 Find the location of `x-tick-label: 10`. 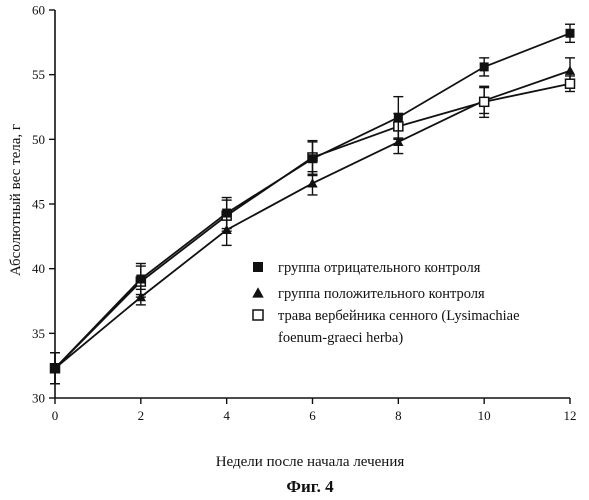

x-tick-label: 10 is located at coordinates (484, 415).